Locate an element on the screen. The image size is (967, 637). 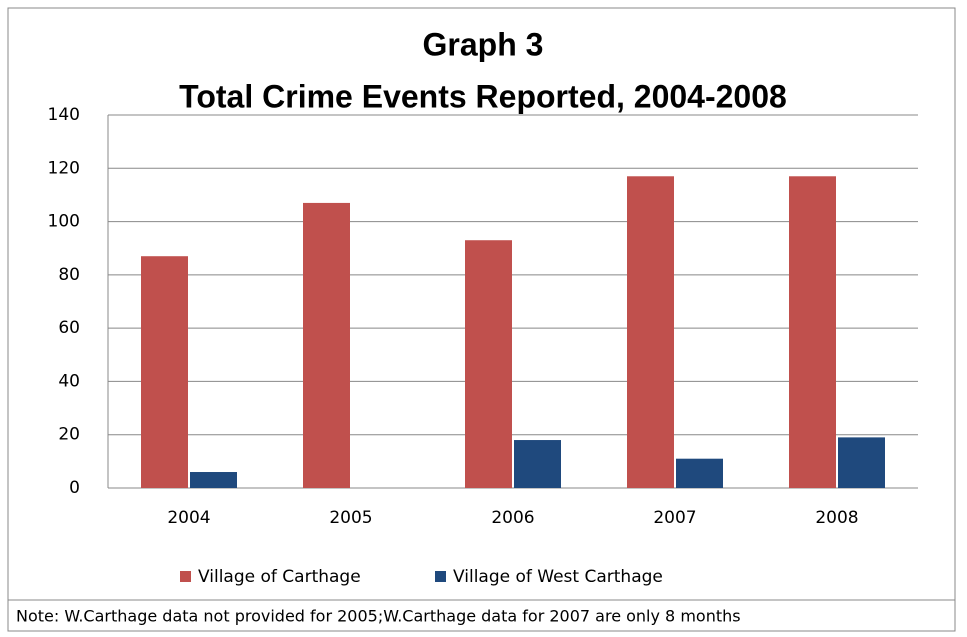
y-tick-label: 0 is located at coordinates (74, 488).